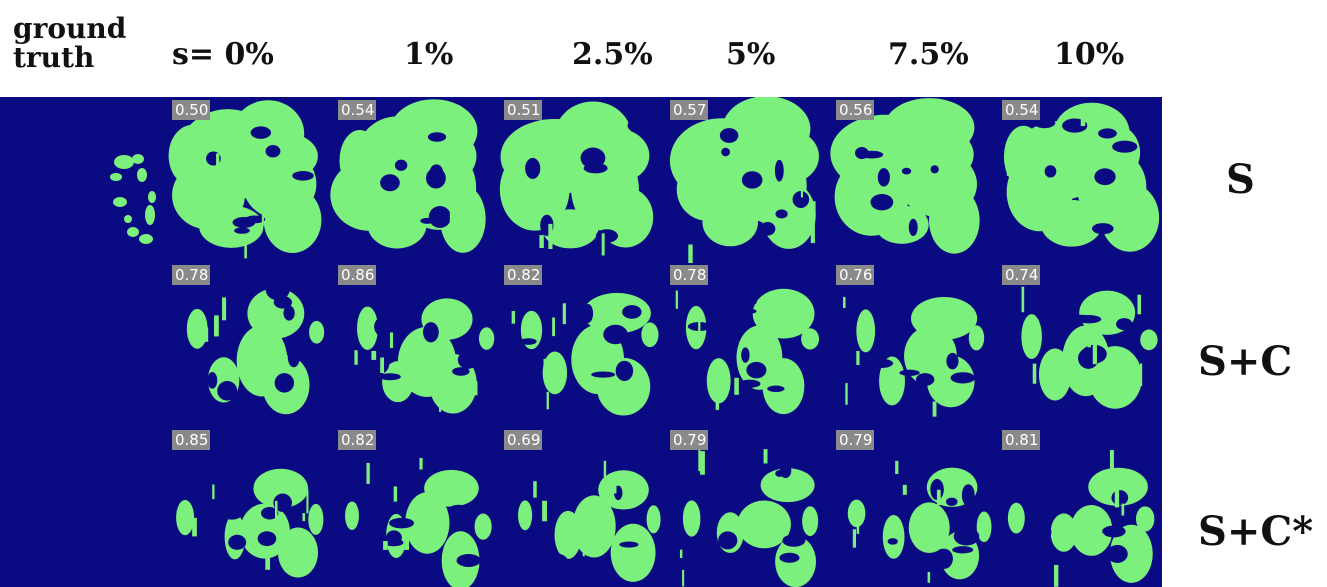 The width and height of the screenshot is (1327, 587). Describe the element at coordinates (248, 340) in the screenshot. I see `prediction-cell: 0.78` at that location.